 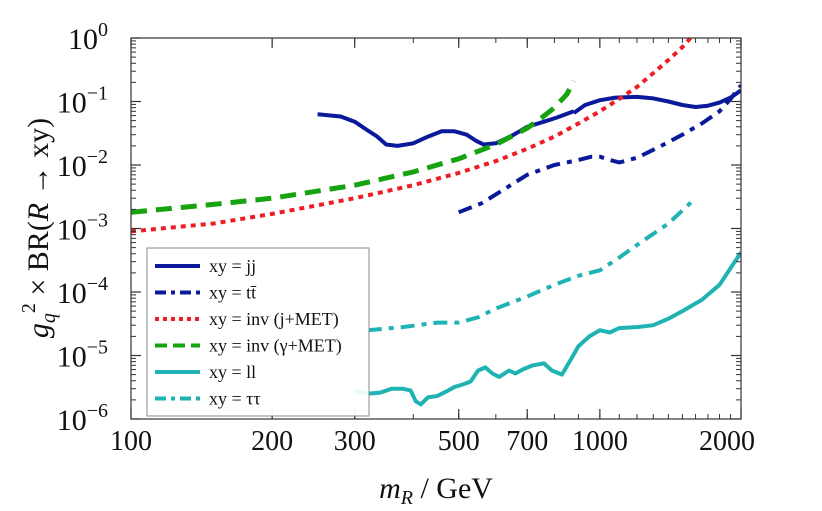 I want to click on legend-box, so click(x=258, y=332).